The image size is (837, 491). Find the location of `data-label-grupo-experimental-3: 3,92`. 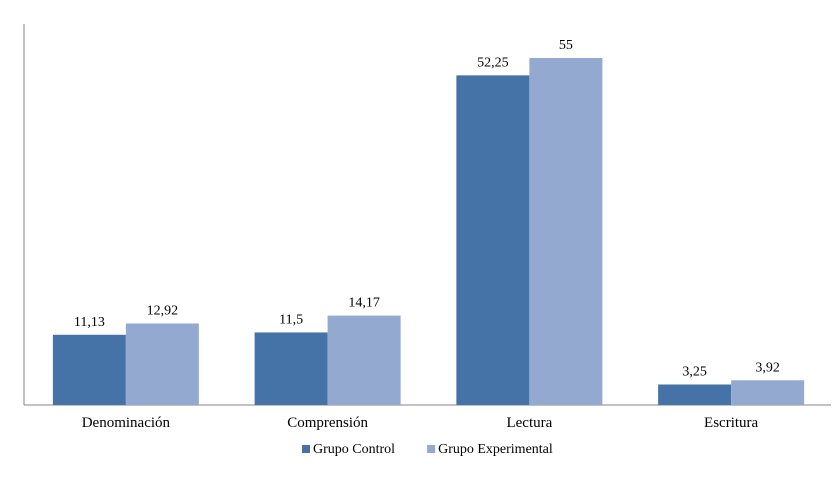

data-label-grupo-experimental-3: 3,92 is located at coordinates (767, 367).